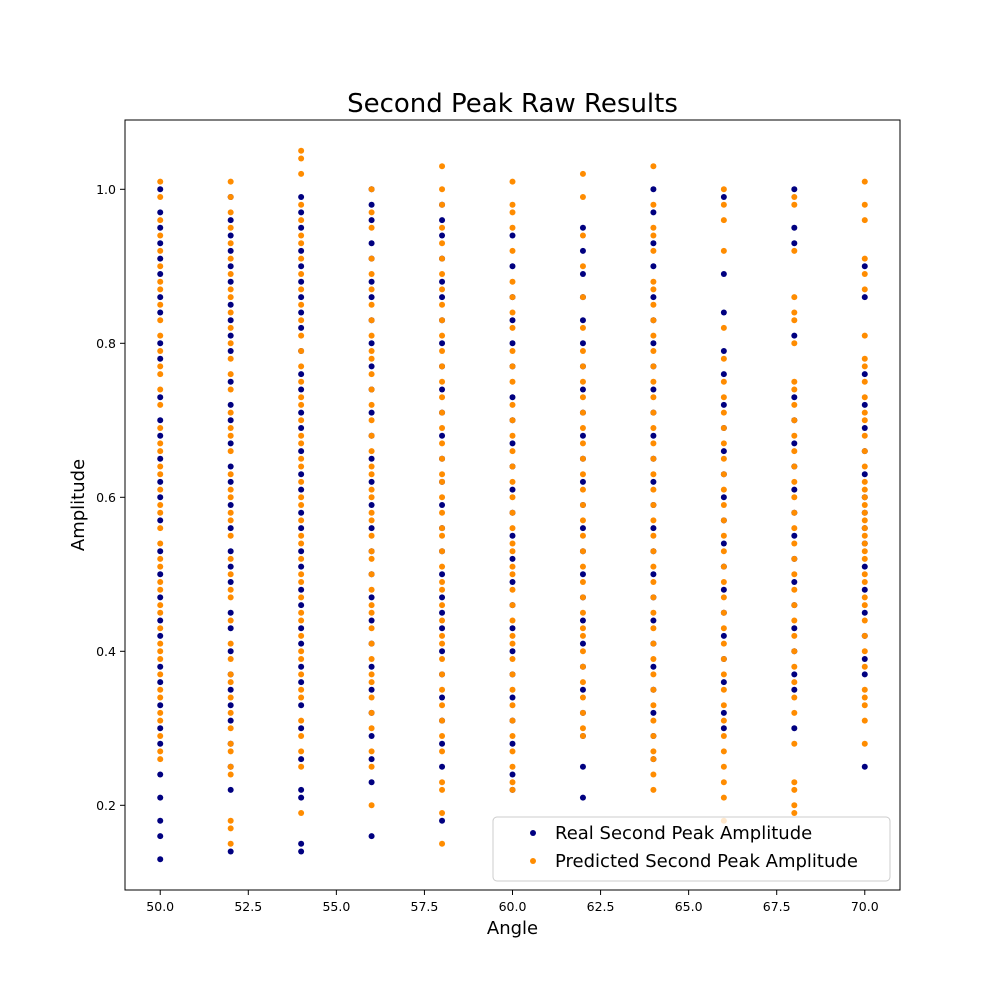 Image resolution: width=1000 pixels, height=1005 pixels. Describe the element at coordinates (706, 861) in the screenshot. I see `legend-label-predicted: Predicted Second Peak Amplitude` at that location.